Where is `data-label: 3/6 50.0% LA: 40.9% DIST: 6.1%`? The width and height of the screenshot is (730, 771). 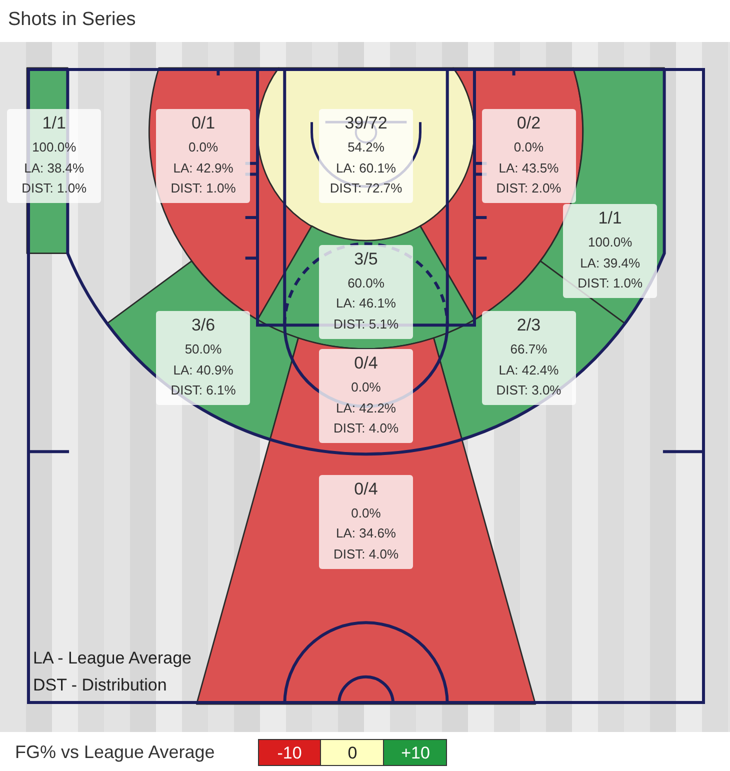
data-label: 3/6 50.0% LA: 40.9% DIST: 6.1% is located at coordinates (203, 357).